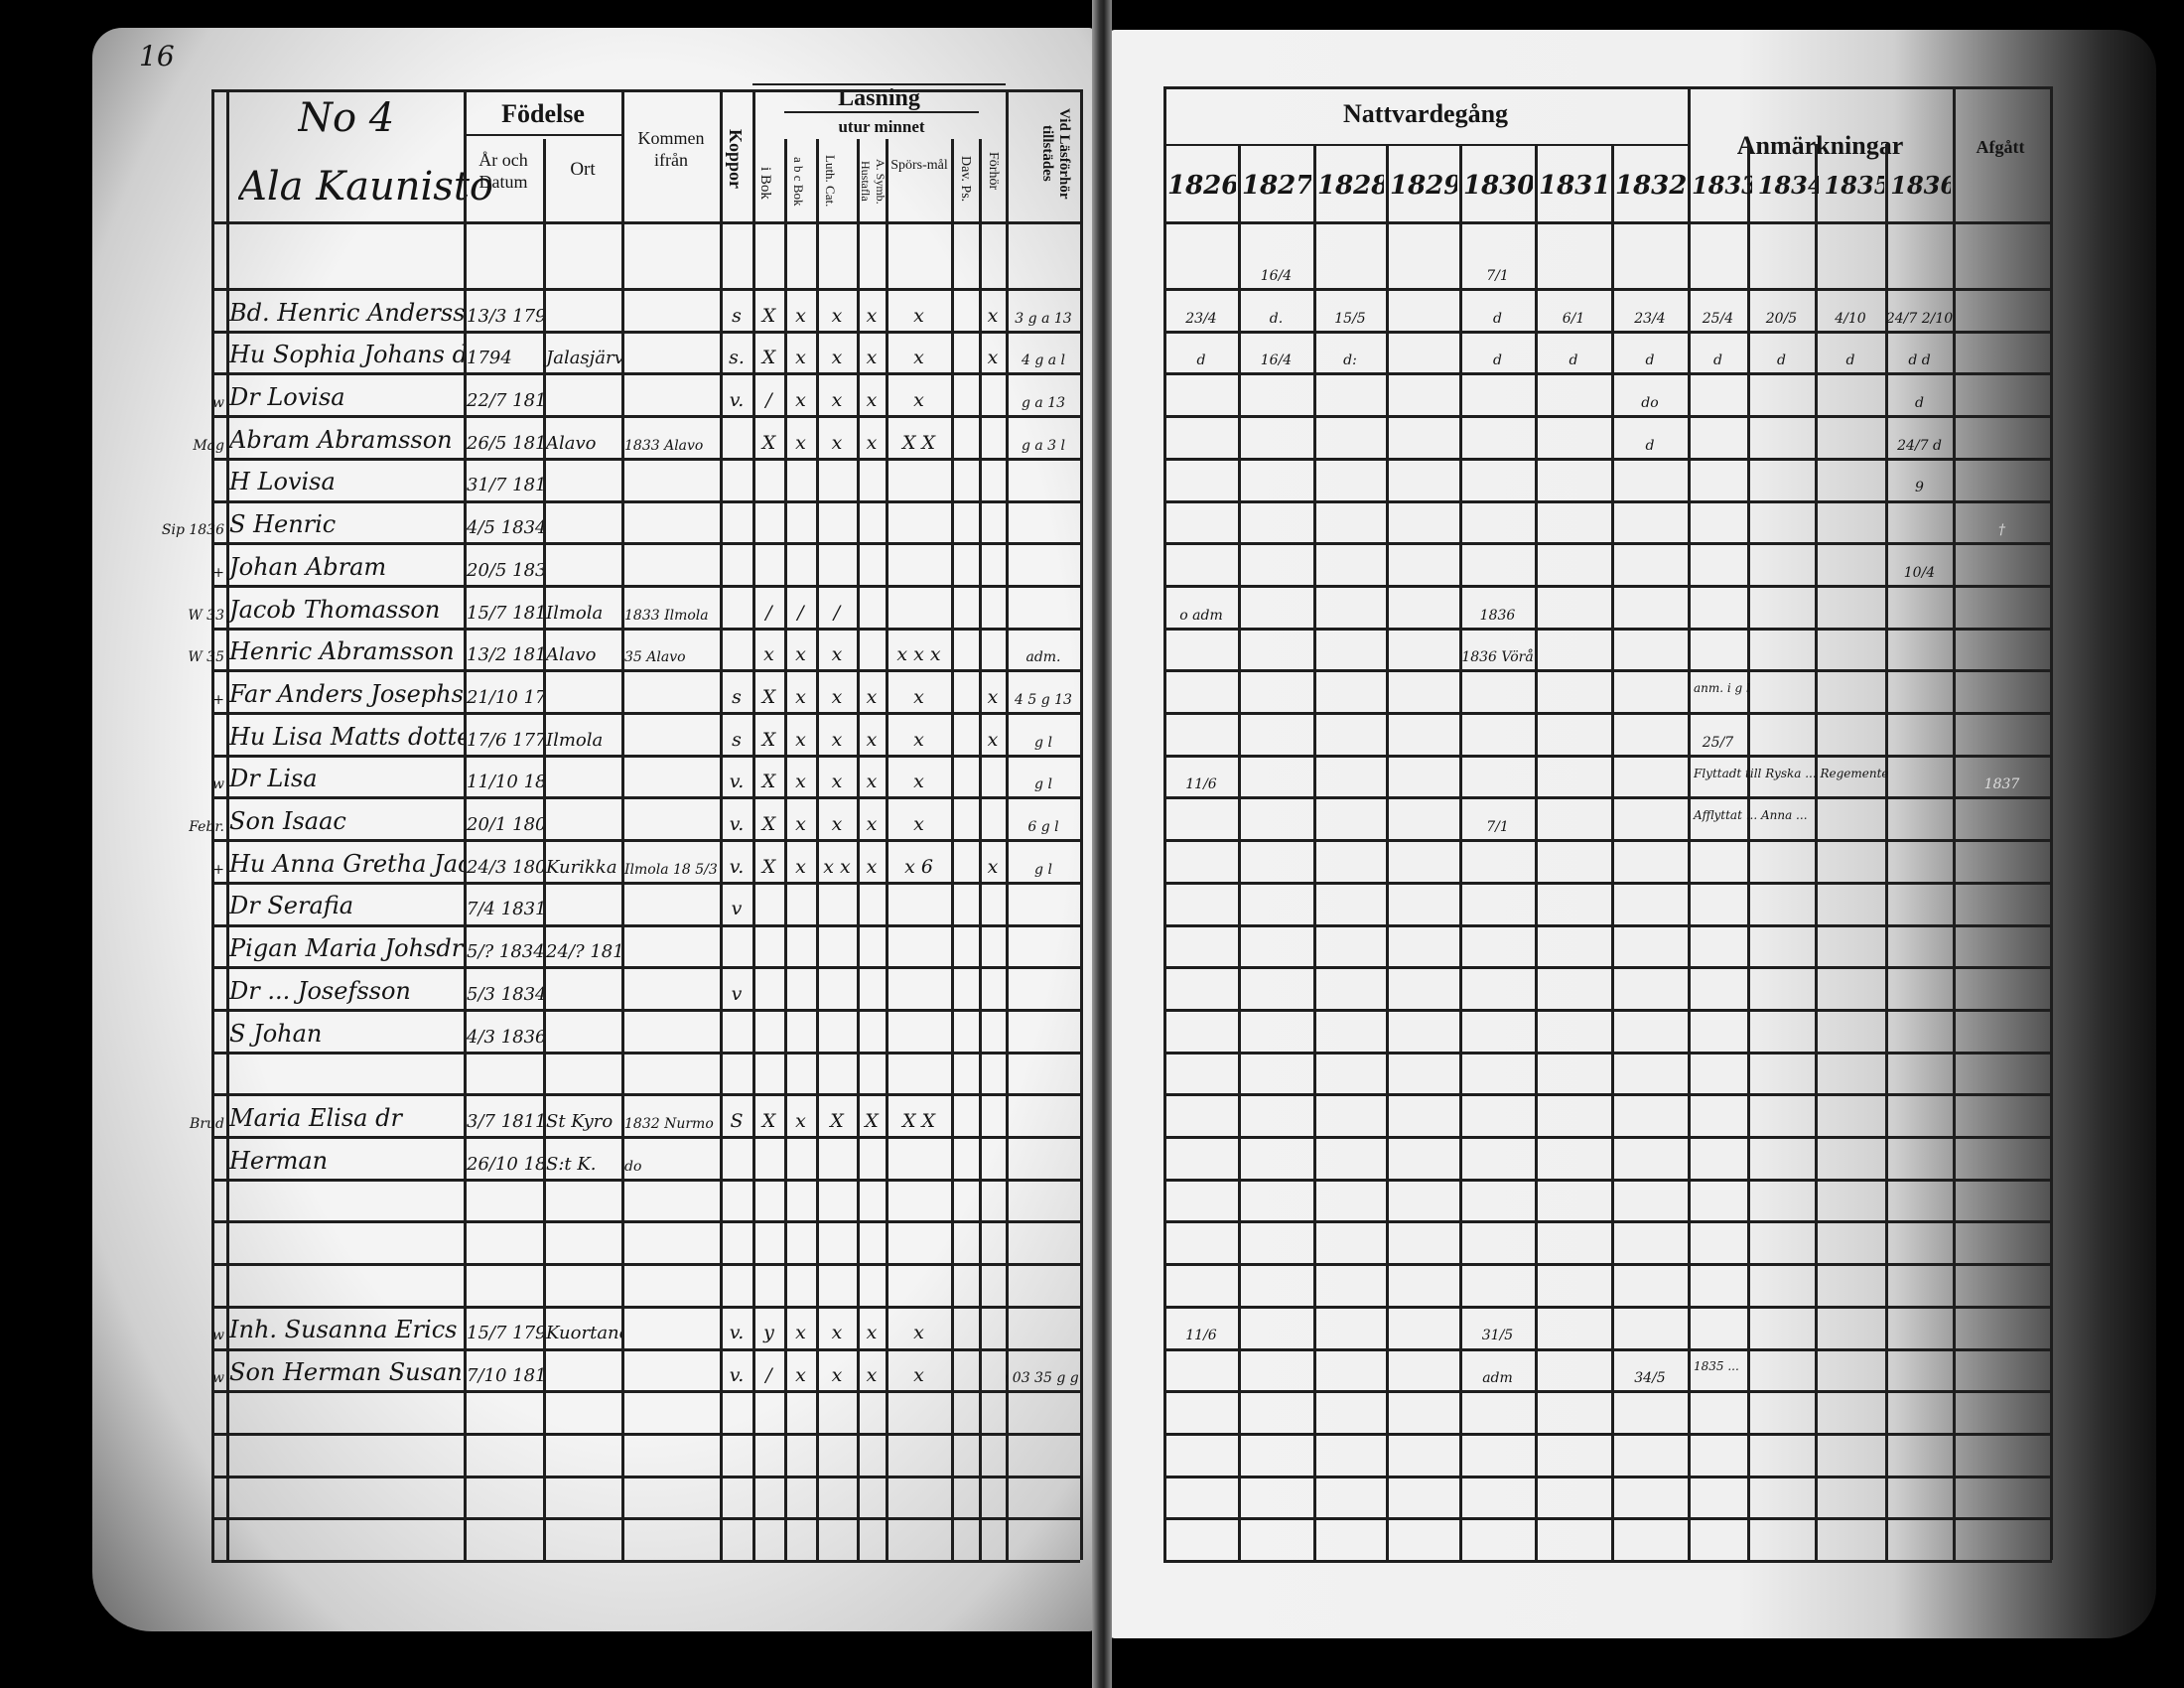  I want to click on left-cell-name: Dr ... Josefsson, so click(320, 990).